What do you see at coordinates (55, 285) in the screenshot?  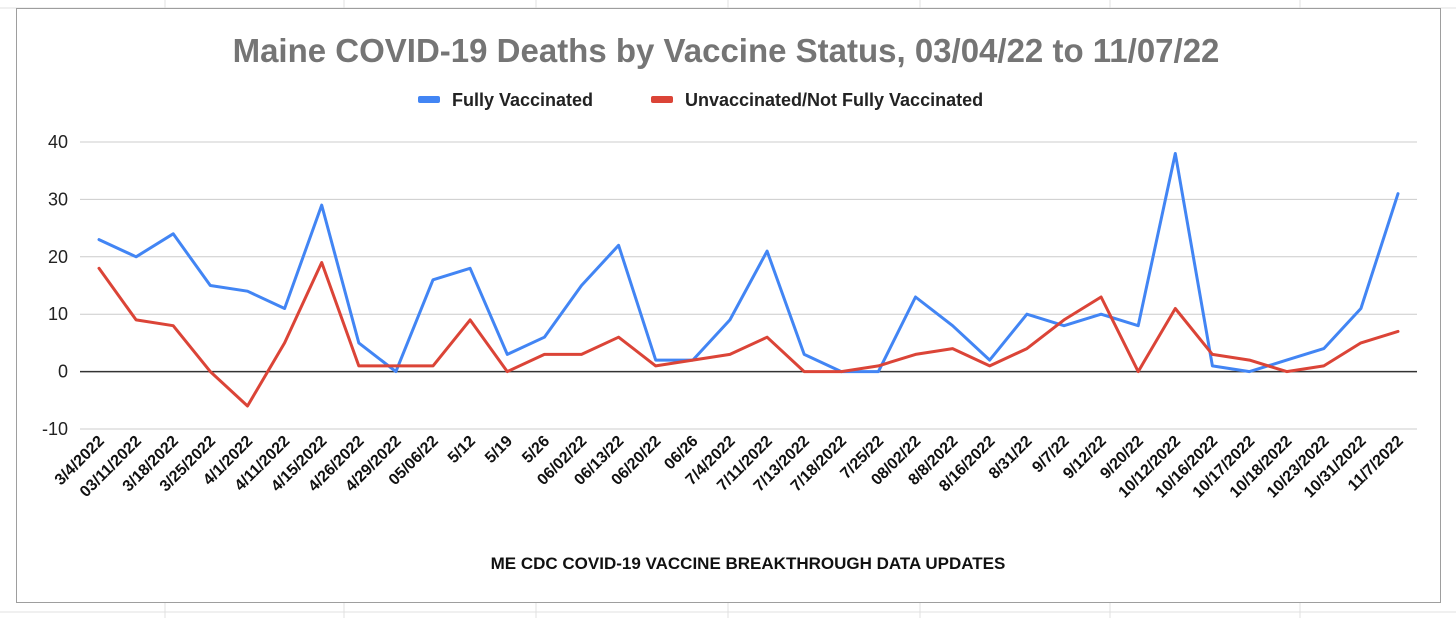 I see `y-axis-ticks: 40 30 20 10 0 -10` at bounding box center [55, 285].